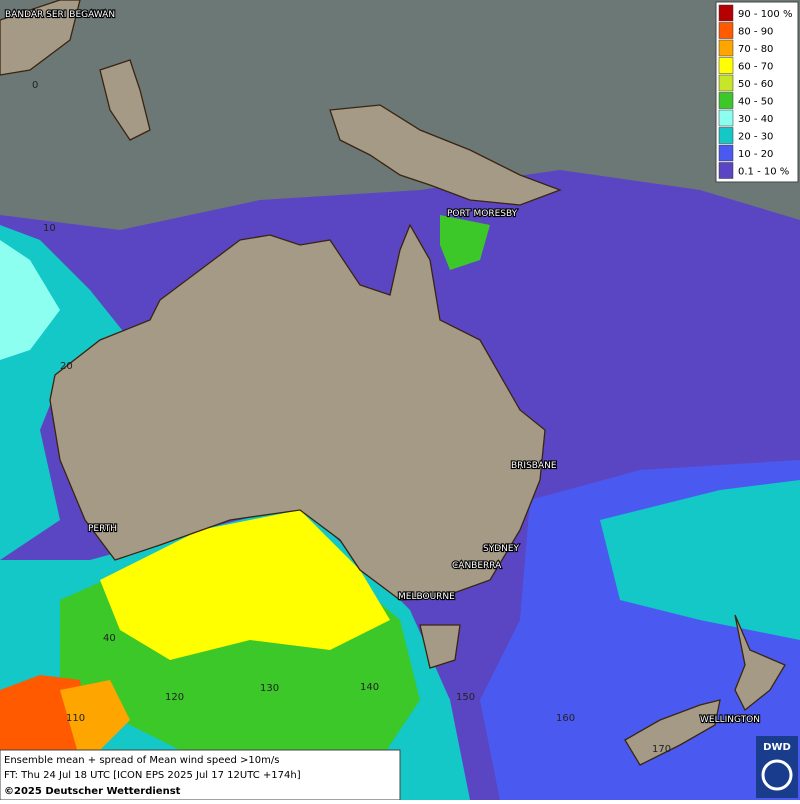  I want to click on city-label: WELLINGTON, so click(730, 720).